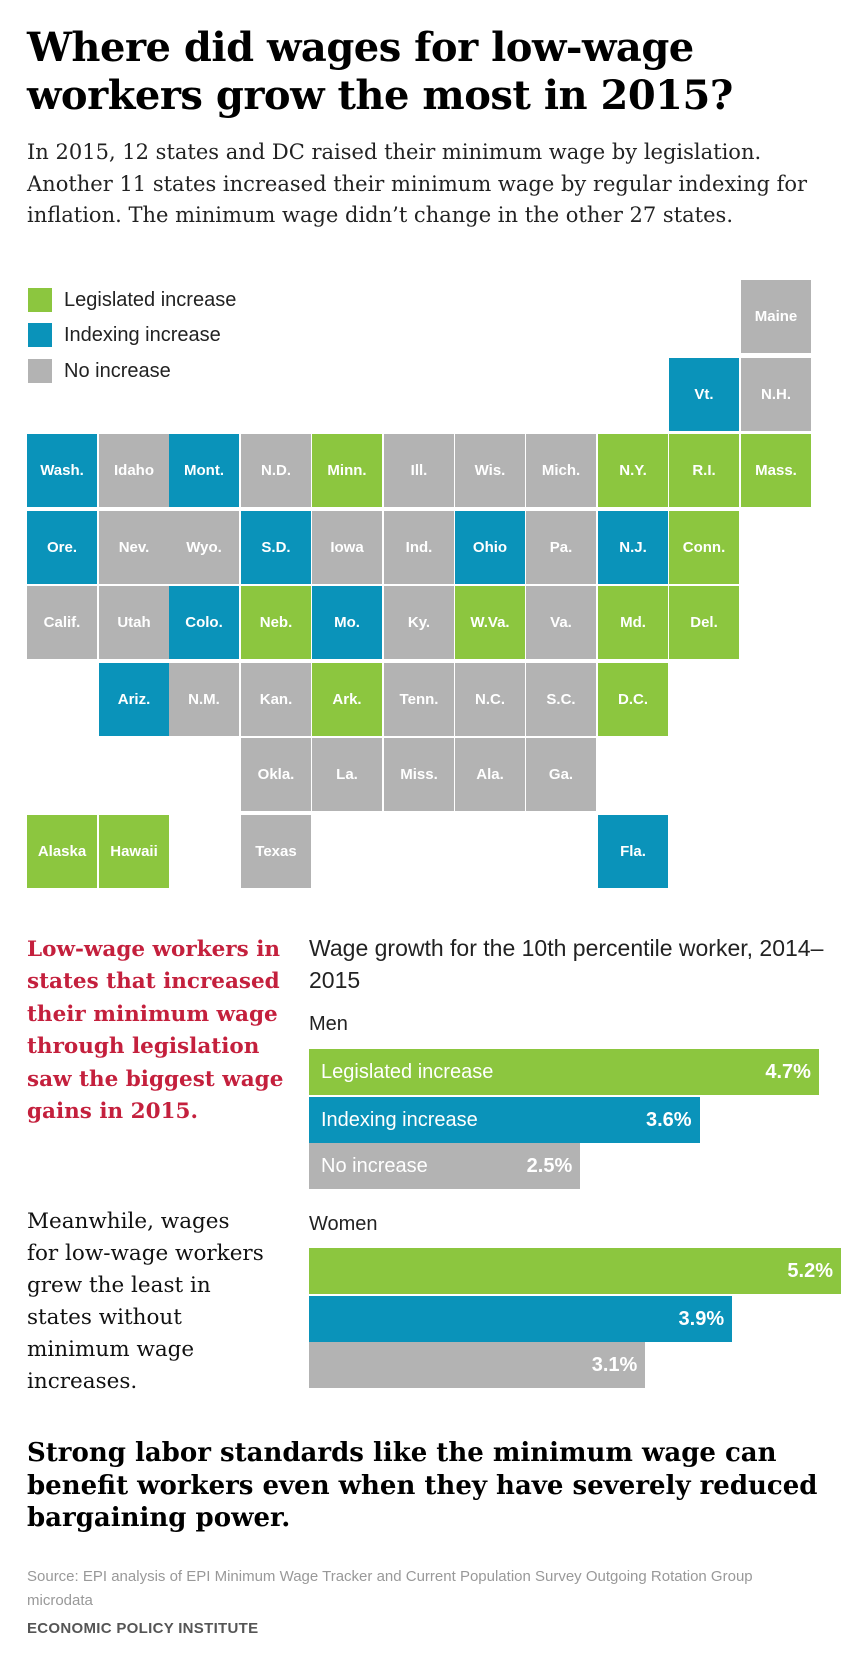  Describe the element at coordinates (575, 1271) in the screenshot. I see `bar-women-legislated: 5.2%` at that location.